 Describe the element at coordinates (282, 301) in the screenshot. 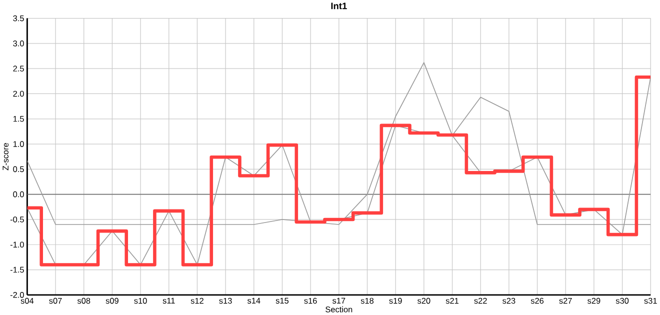

I see `x-tick-label: s15` at that location.